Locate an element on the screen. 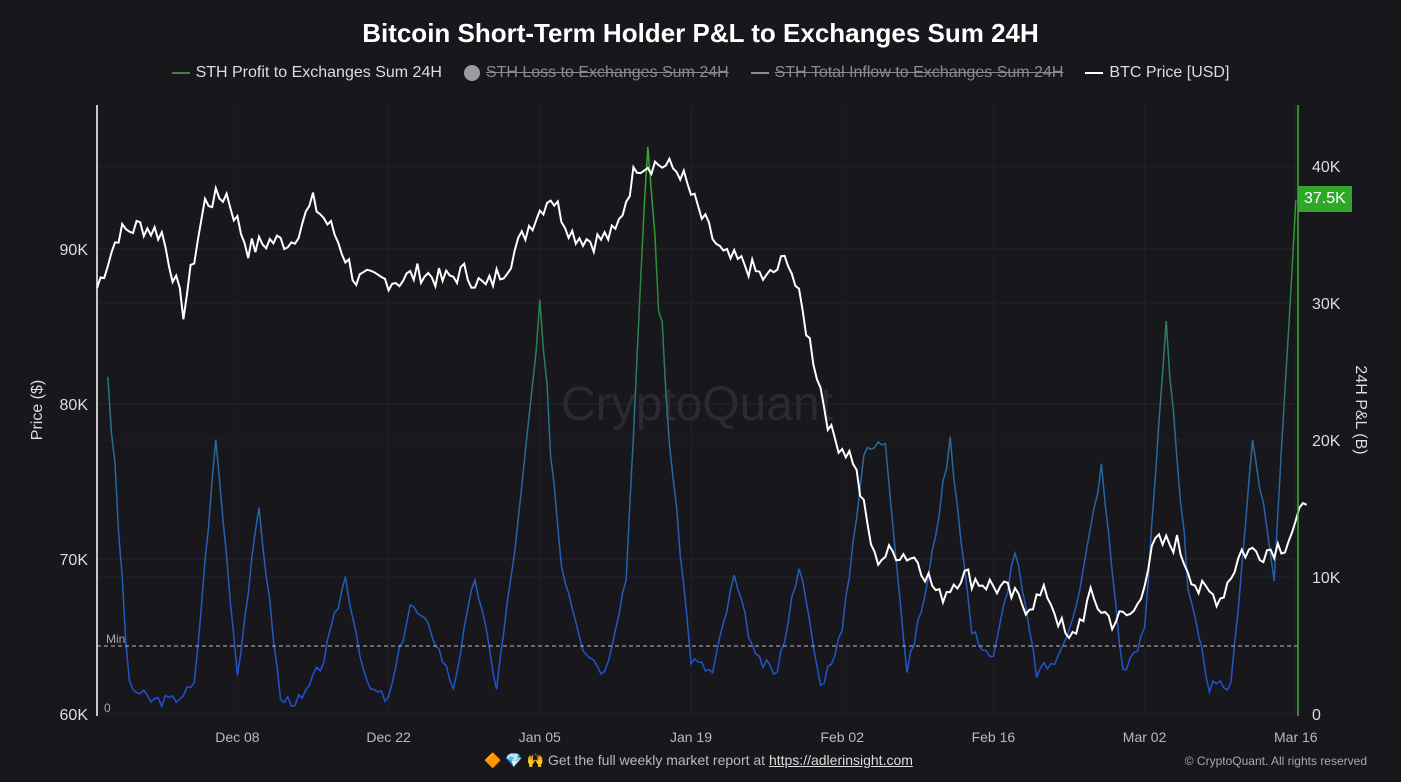 This screenshot has height=782, width=1401. legend-item-sth-total-inflow: STH Total Inflow to Exchanges Sum 24H is located at coordinates (907, 73).